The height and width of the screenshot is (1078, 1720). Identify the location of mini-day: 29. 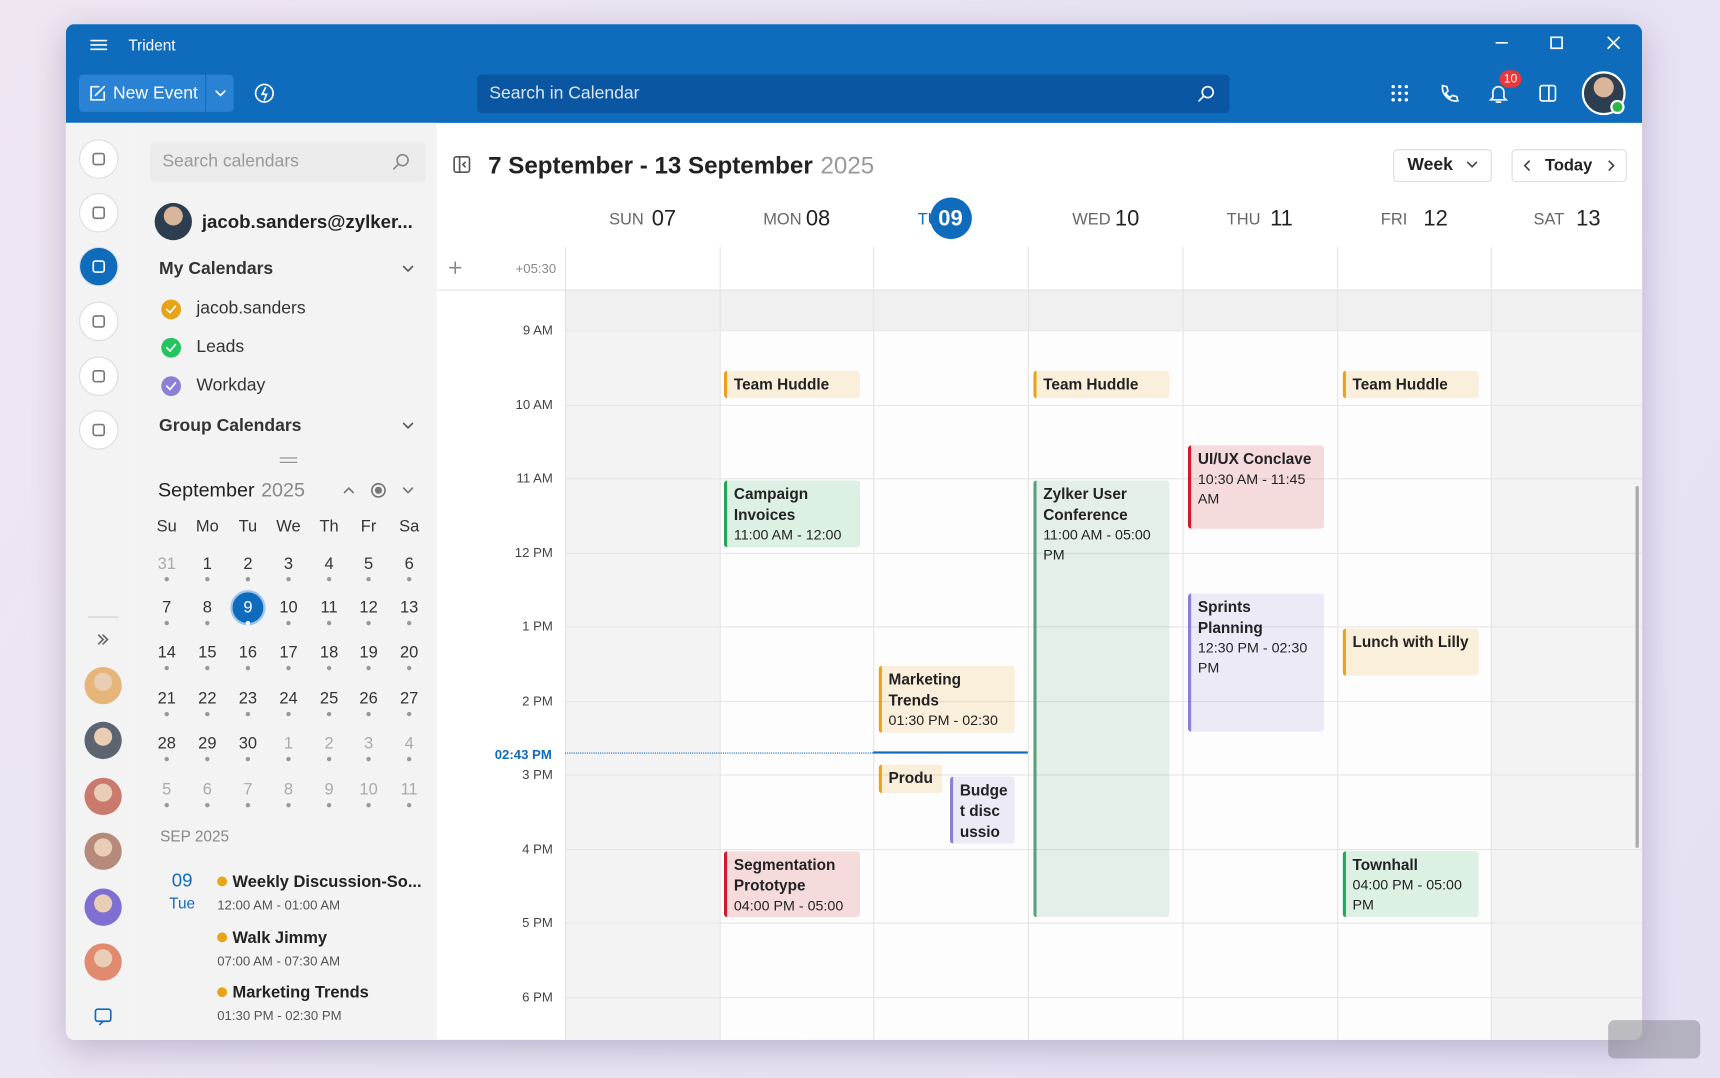
(207, 744).